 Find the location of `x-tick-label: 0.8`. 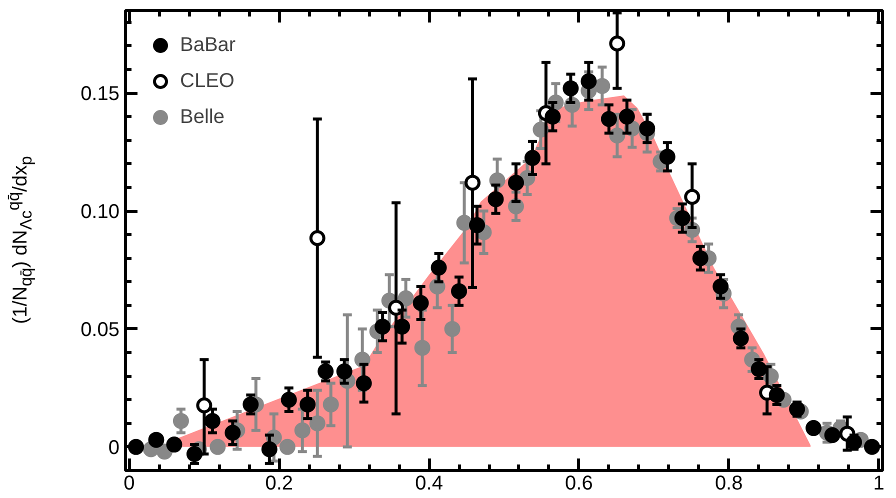

x-tick-label: 0.8 is located at coordinates (728, 483).